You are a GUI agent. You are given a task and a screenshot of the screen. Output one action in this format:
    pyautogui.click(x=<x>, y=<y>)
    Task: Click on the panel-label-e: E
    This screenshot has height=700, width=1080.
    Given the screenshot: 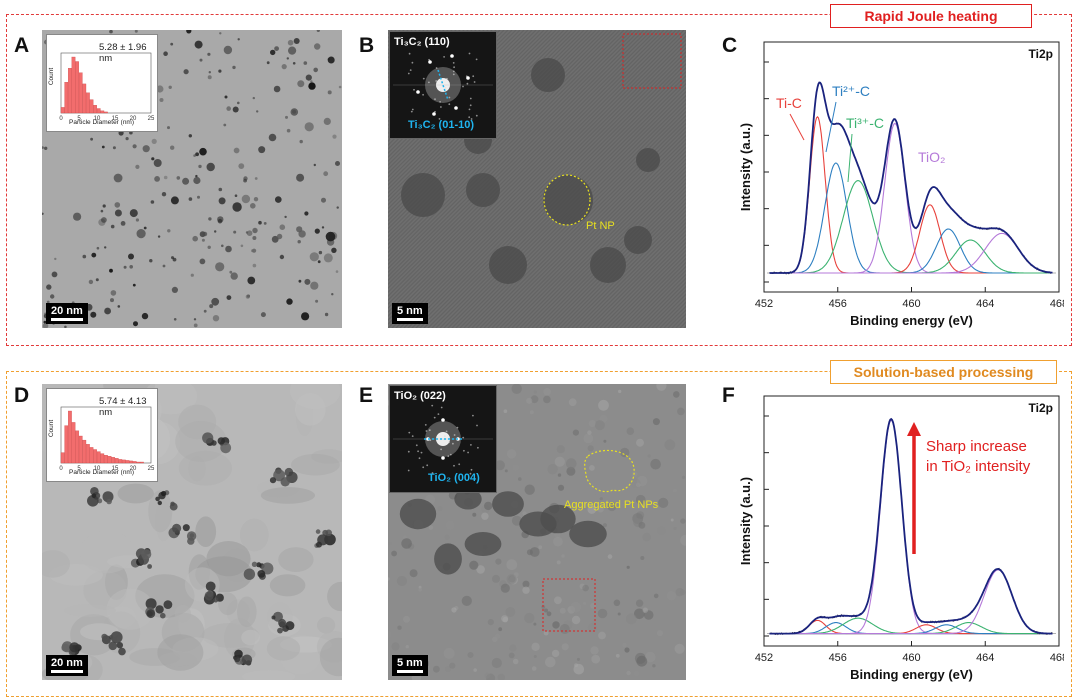 What is the action you would take?
    pyautogui.click(x=366, y=395)
    